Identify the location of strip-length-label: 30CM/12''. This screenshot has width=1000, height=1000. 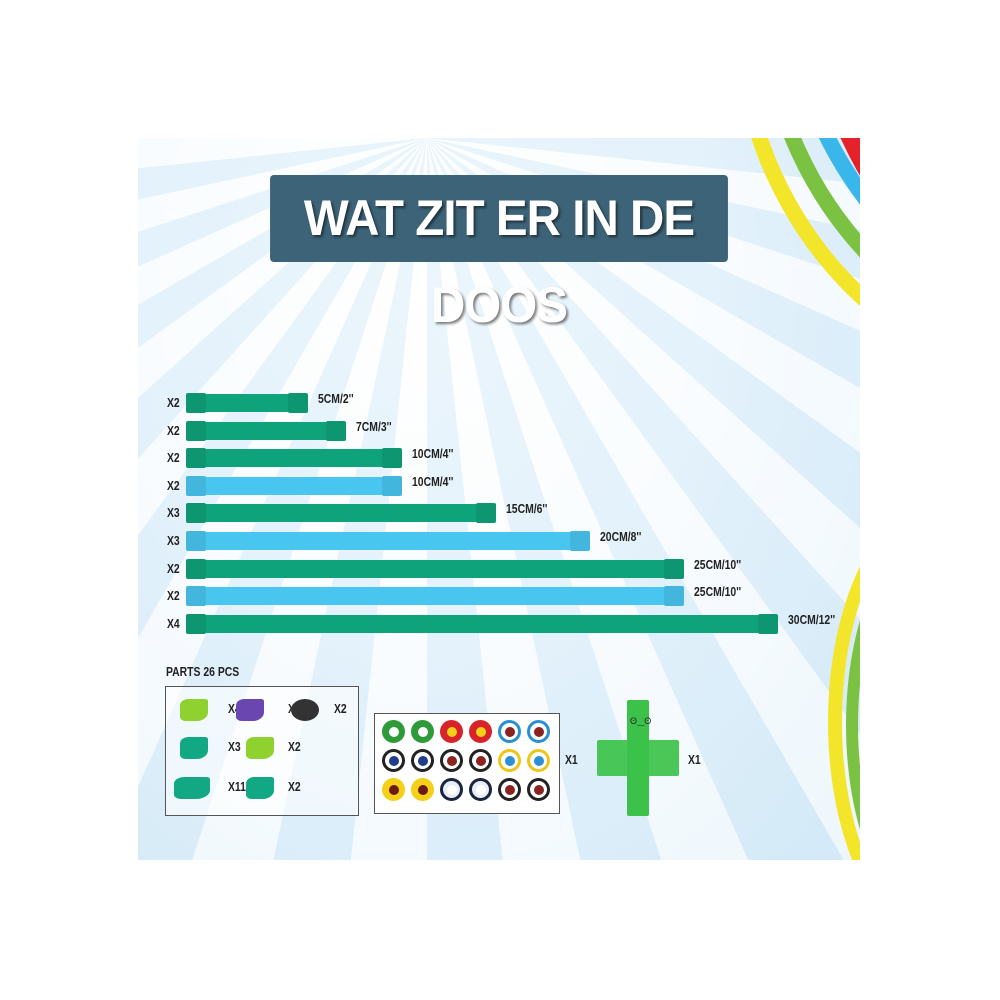
(812, 619).